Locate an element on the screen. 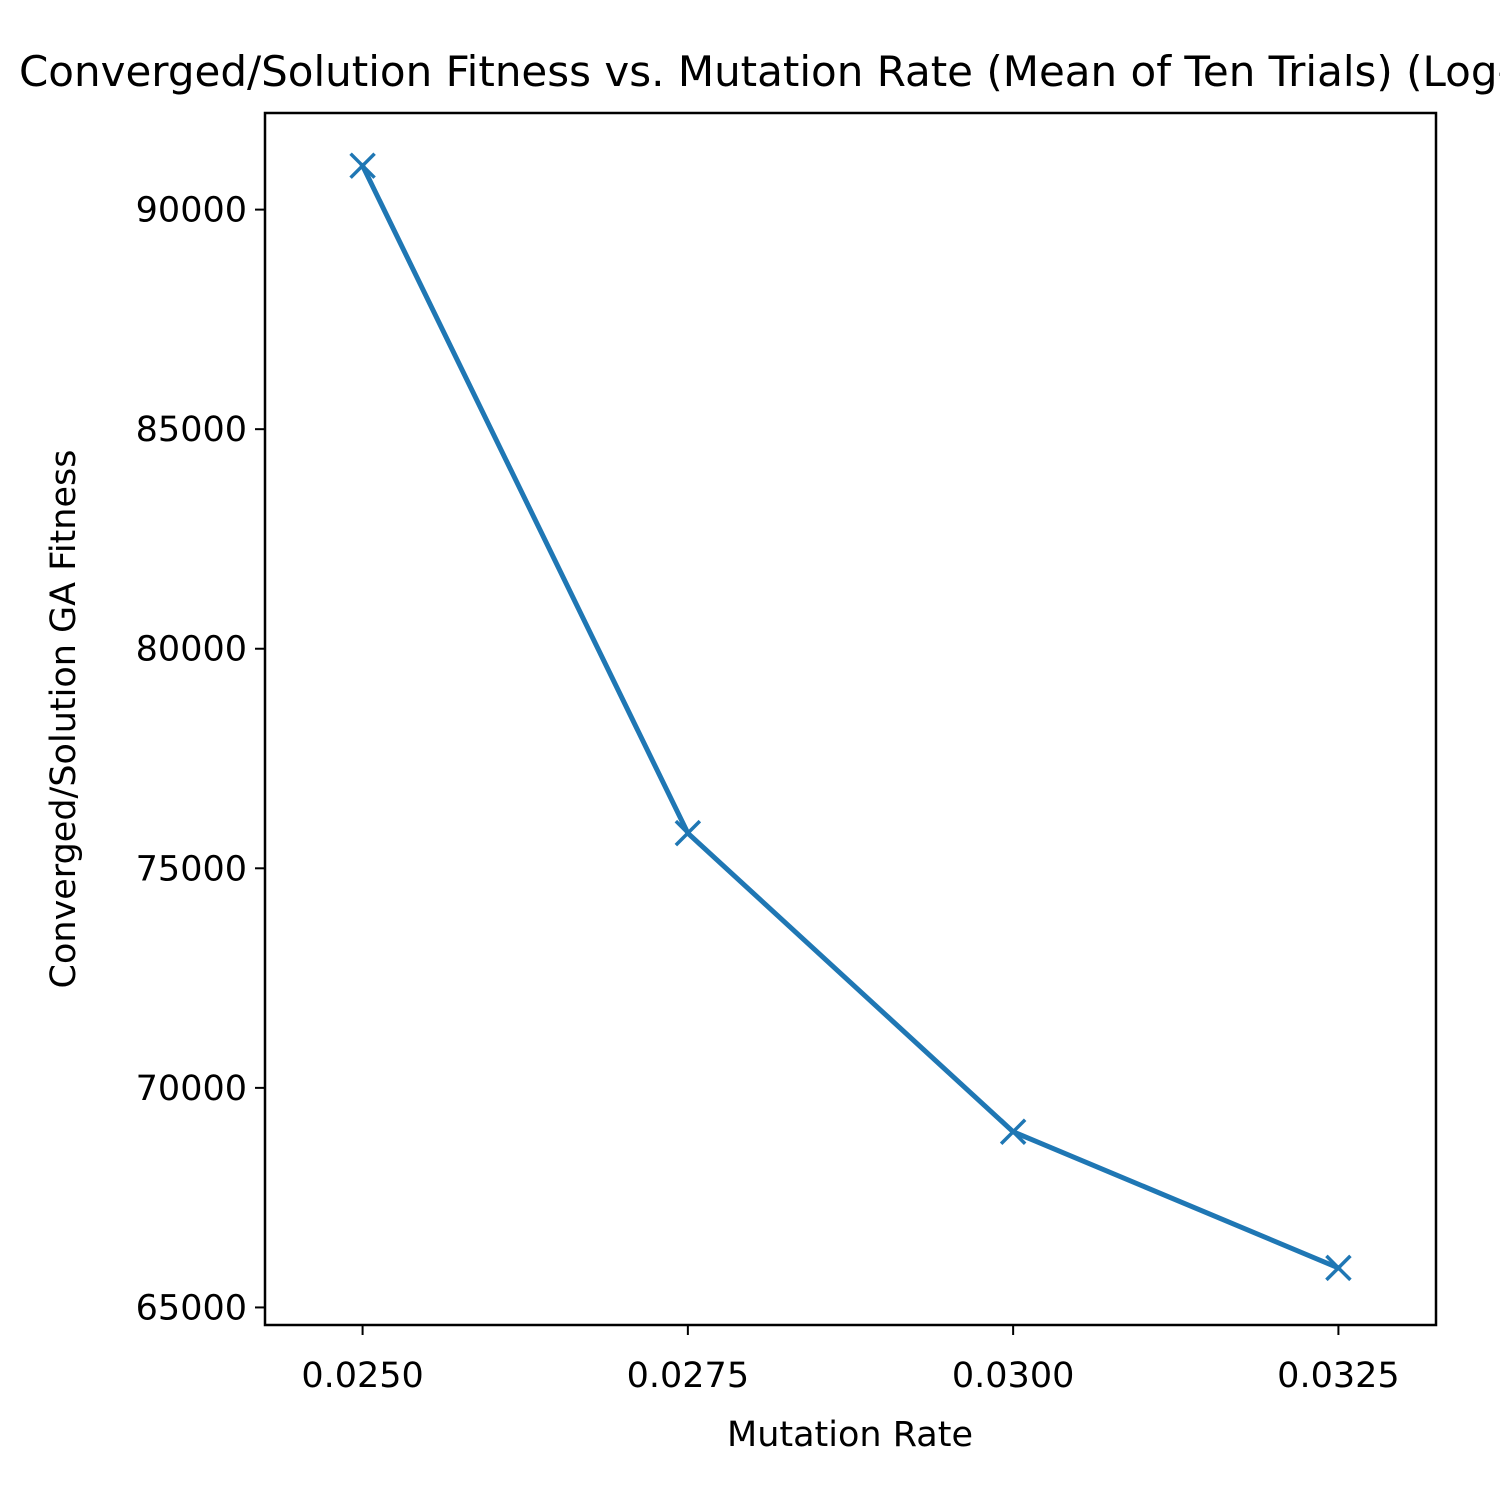  x-tick-label: 0.0325 is located at coordinates (1338, 1376).